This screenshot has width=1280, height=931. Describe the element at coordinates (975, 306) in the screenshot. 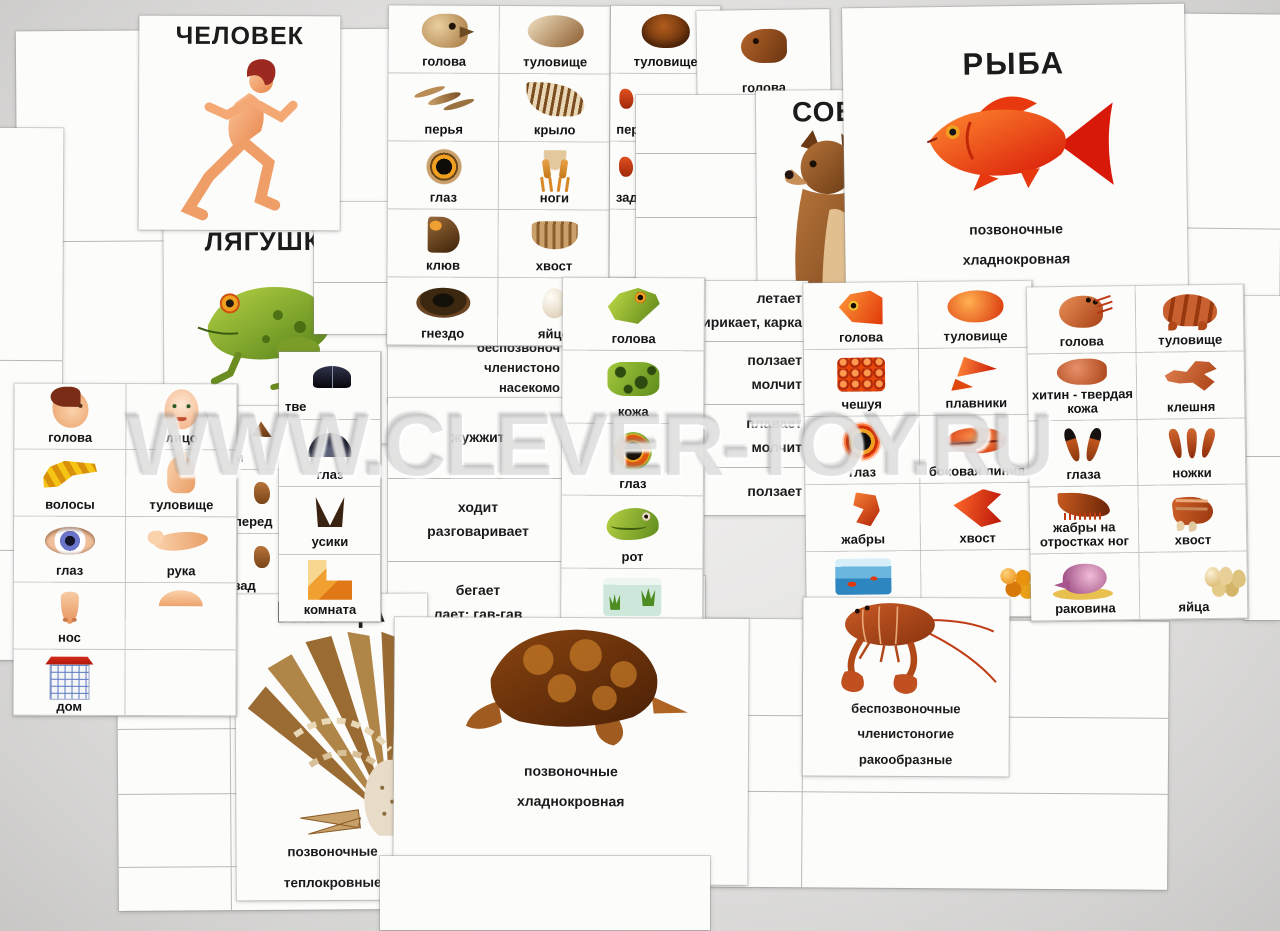

I see `fish-body-icon` at that location.